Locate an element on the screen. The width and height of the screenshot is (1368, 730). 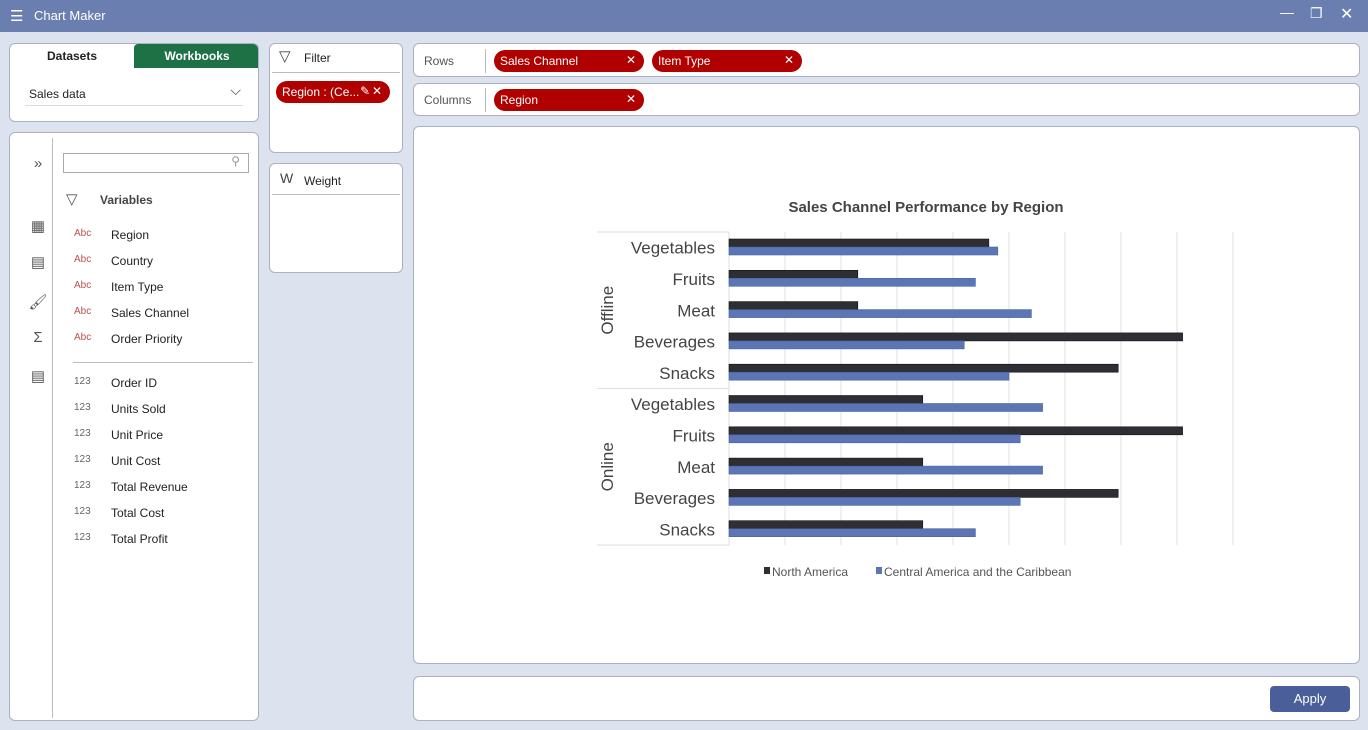
weight-card: W Weight is located at coordinates (336, 218).